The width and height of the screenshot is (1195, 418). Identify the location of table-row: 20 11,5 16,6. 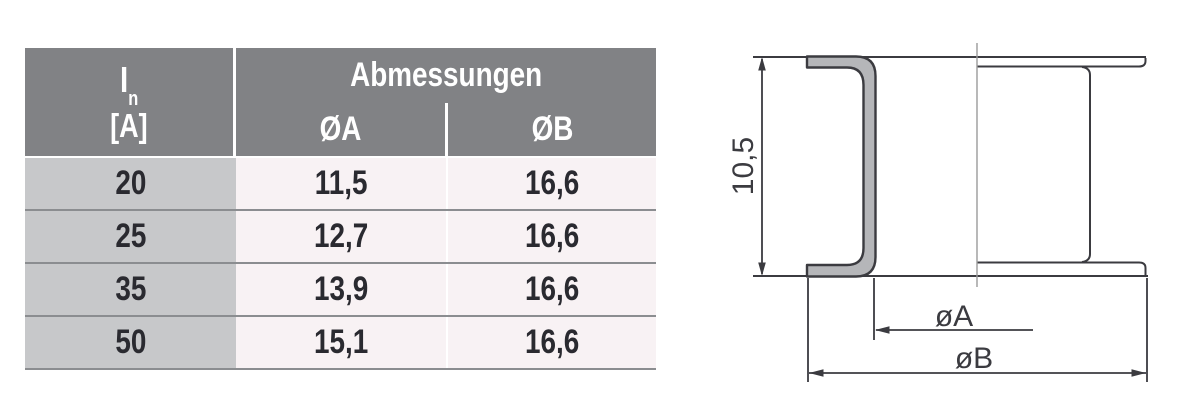
(340, 184).